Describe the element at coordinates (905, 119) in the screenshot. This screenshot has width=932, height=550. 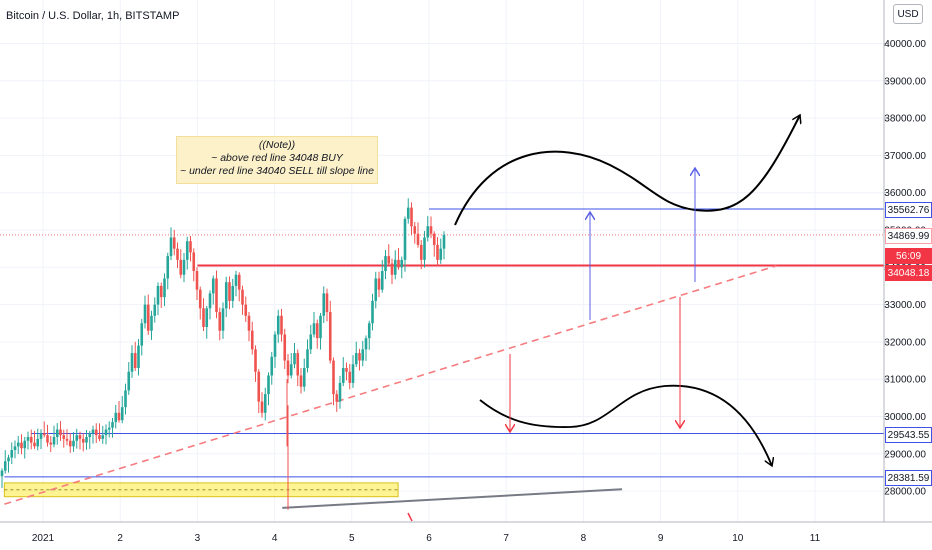
I see `y-tick-label: 38000.00` at that location.